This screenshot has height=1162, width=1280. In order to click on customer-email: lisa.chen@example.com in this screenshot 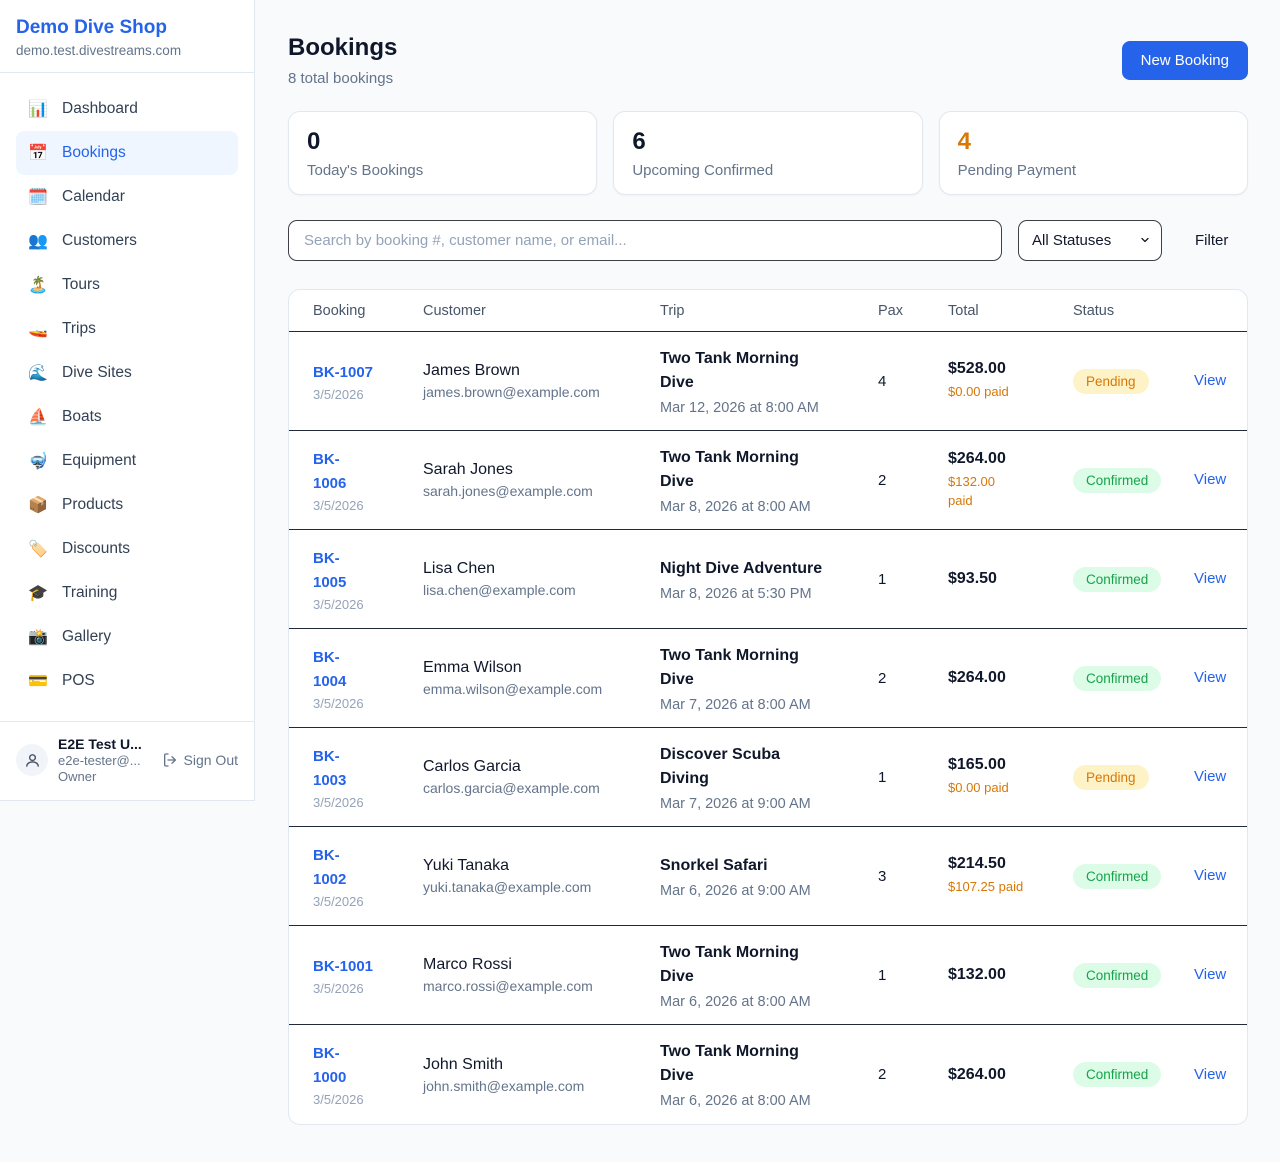, I will do `click(499, 590)`.